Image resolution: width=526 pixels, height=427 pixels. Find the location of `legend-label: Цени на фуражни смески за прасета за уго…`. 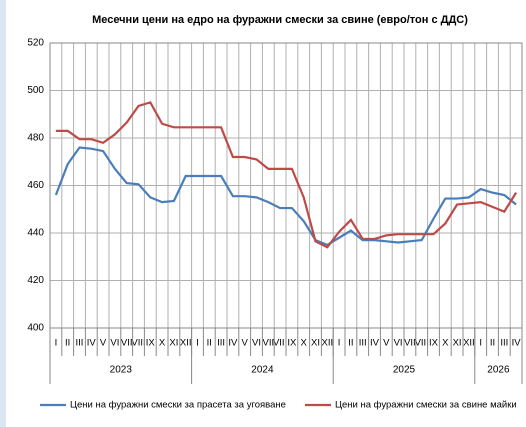

legend-label: Цени на фуражни смески за прасета за уго… is located at coordinates (178, 405).